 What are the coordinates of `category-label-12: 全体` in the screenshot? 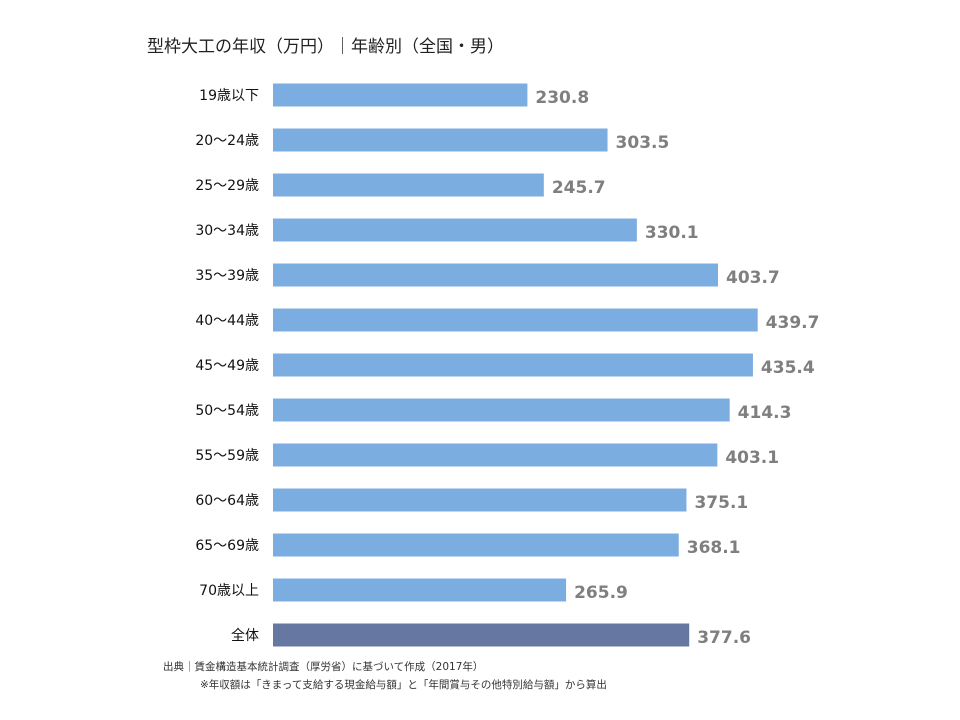 It's located at (245, 635).